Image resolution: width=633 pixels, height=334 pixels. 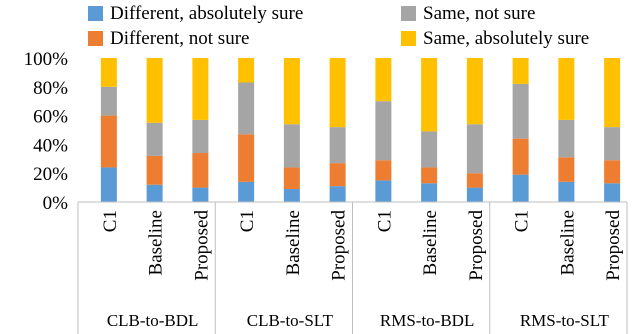 What do you see at coordinates (179, 38) in the screenshot?
I see `legend-label: Different, not sure` at bounding box center [179, 38].